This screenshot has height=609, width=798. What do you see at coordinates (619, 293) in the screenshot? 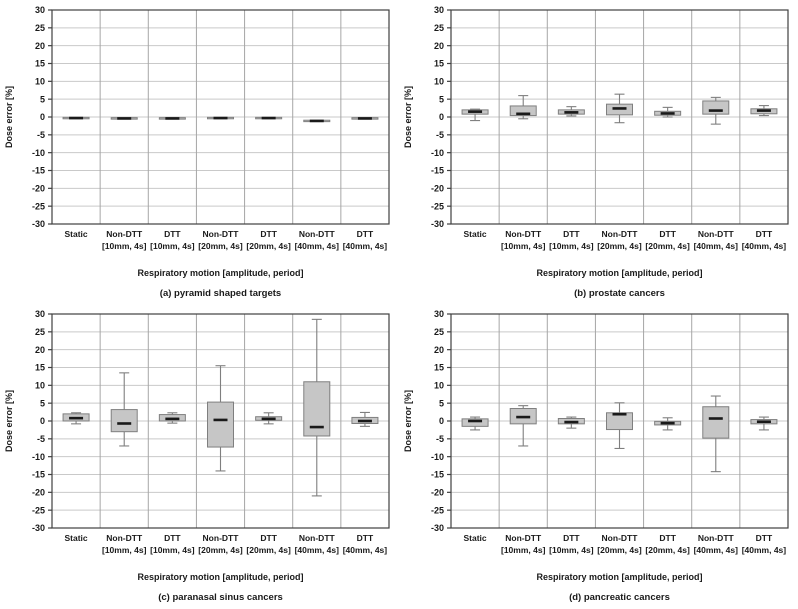
I see `panel-caption: (b) prostate cancers` at bounding box center [619, 293].